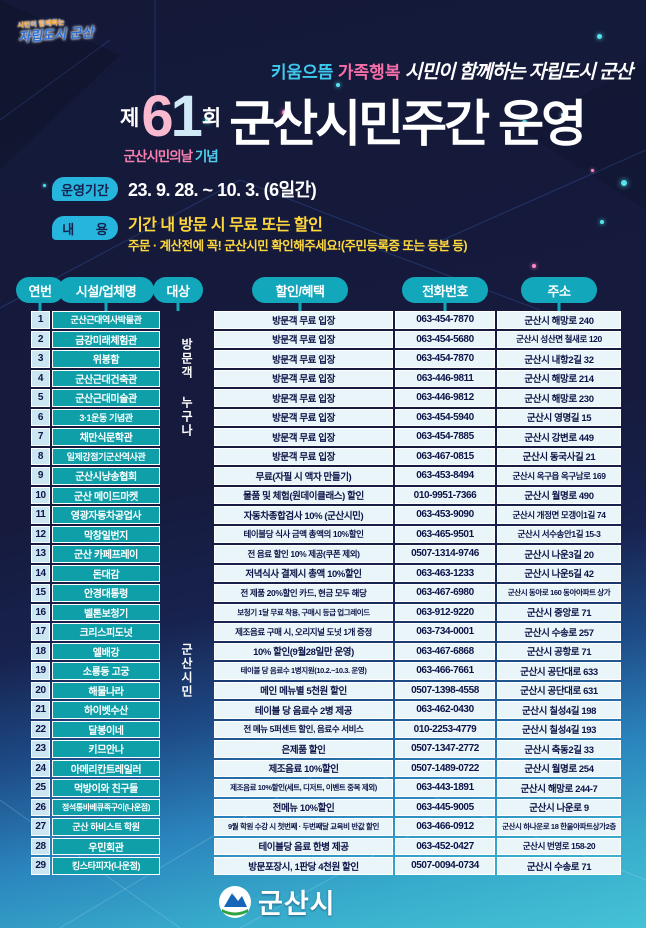  Describe the element at coordinates (445, 710) in the screenshot. I see `cell-phone: 063-462-0430` at that location.